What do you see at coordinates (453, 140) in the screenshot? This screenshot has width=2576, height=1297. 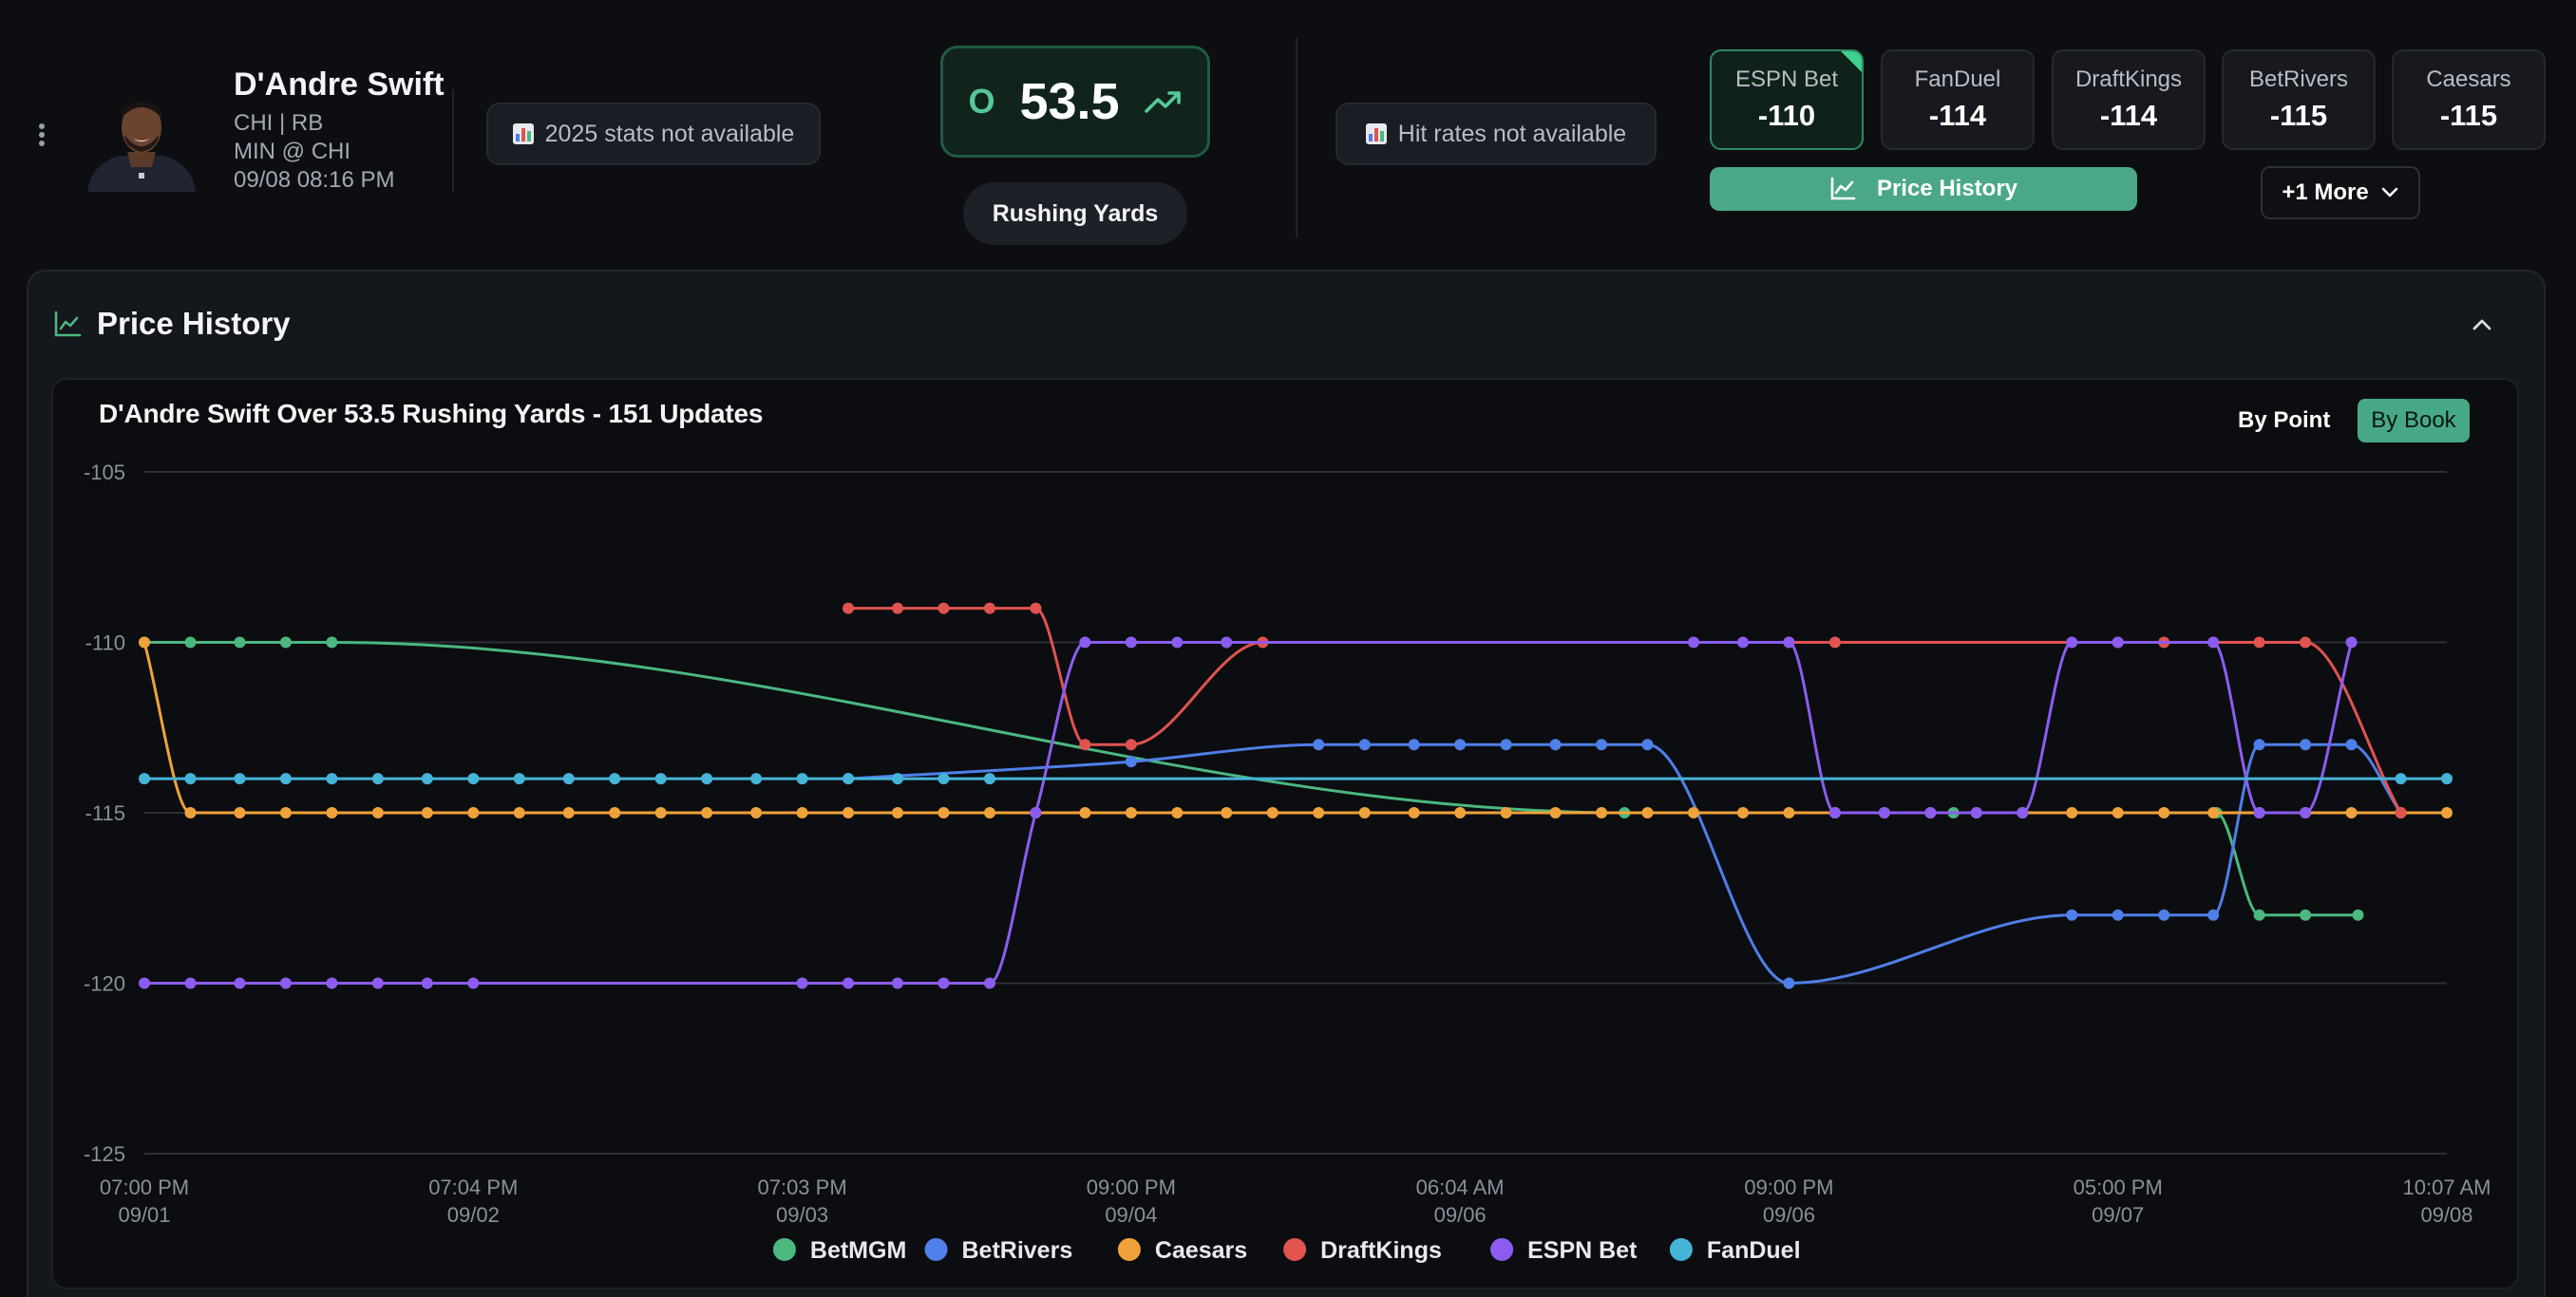 I see `divider` at bounding box center [453, 140].